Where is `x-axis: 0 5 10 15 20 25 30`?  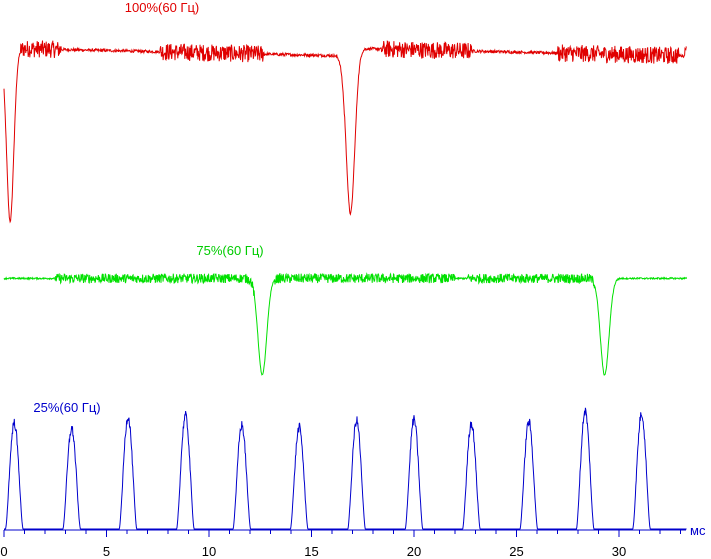 x-axis: 0 5 10 15 20 25 30 is located at coordinates (343, 544).